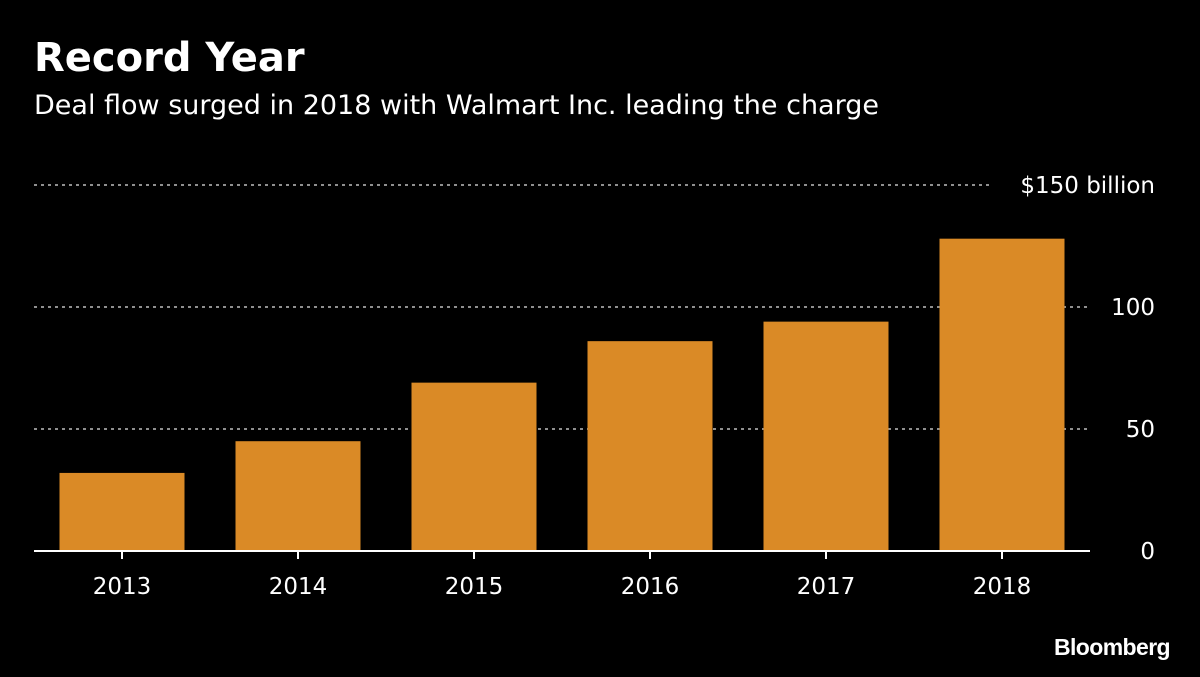 The image size is (1200, 677). I want to click on chart-title: Record Year, so click(169, 58).